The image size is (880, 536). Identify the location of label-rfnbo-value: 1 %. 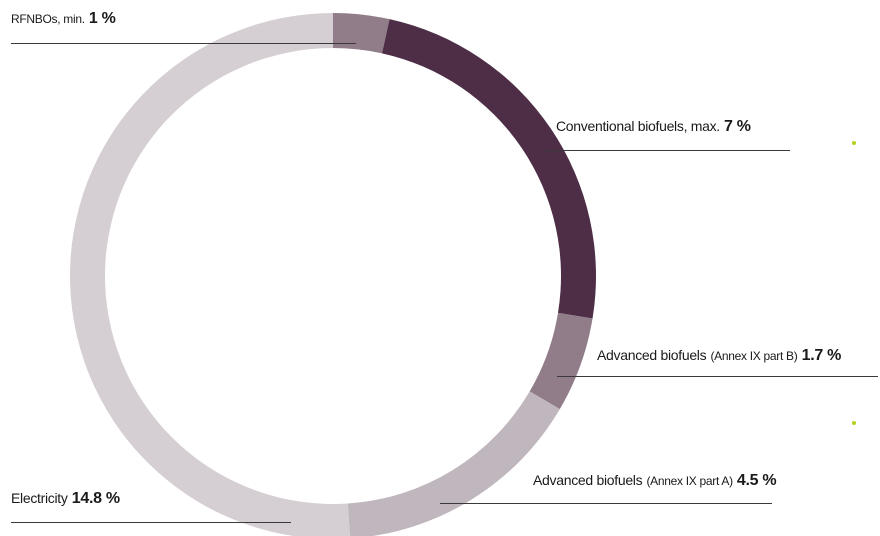
(102, 18).